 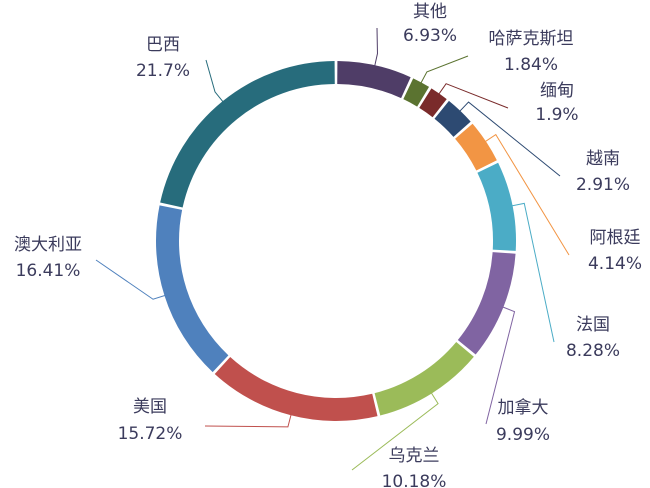 What do you see at coordinates (150, 407) in the screenshot?
I see `slice-name-label: 美国` at bounding box center [150, 407].